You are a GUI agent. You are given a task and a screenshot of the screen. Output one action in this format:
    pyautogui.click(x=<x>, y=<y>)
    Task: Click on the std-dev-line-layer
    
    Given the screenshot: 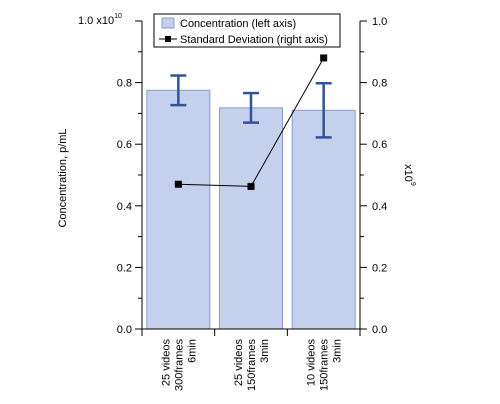 What is the action you would take?
    pyautogui.click(x=251, y=122)
    